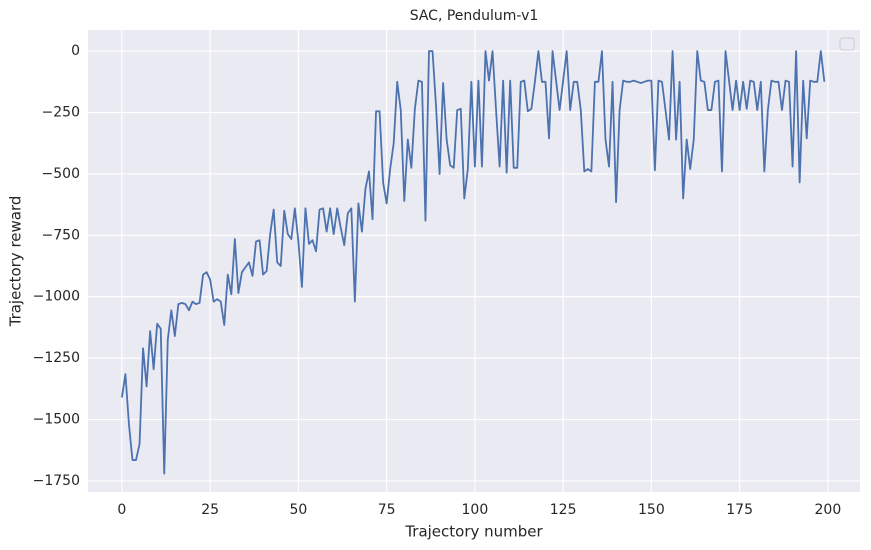 The image size is (871, 550). What do you see at coordinates (651, 510) in the screenshot?
I see `x-tick-label: 150` at bounding box center [651, 510].